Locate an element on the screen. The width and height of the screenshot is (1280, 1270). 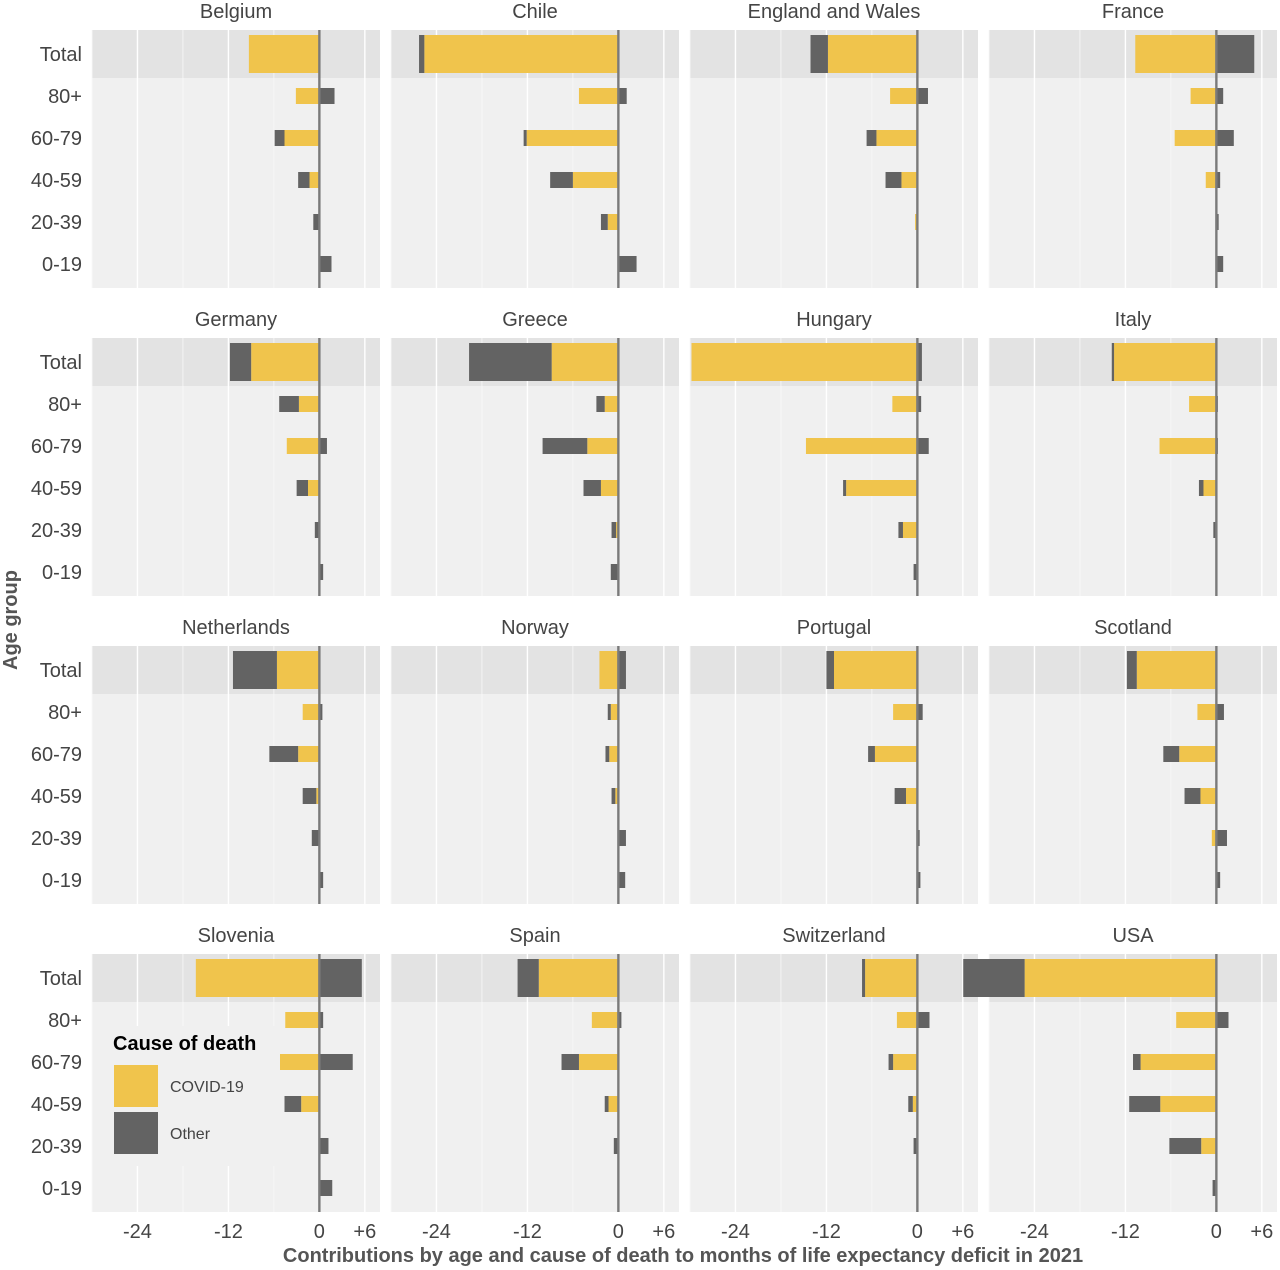
bar-germany-60-79-covid is located at coordinates (303, 446).